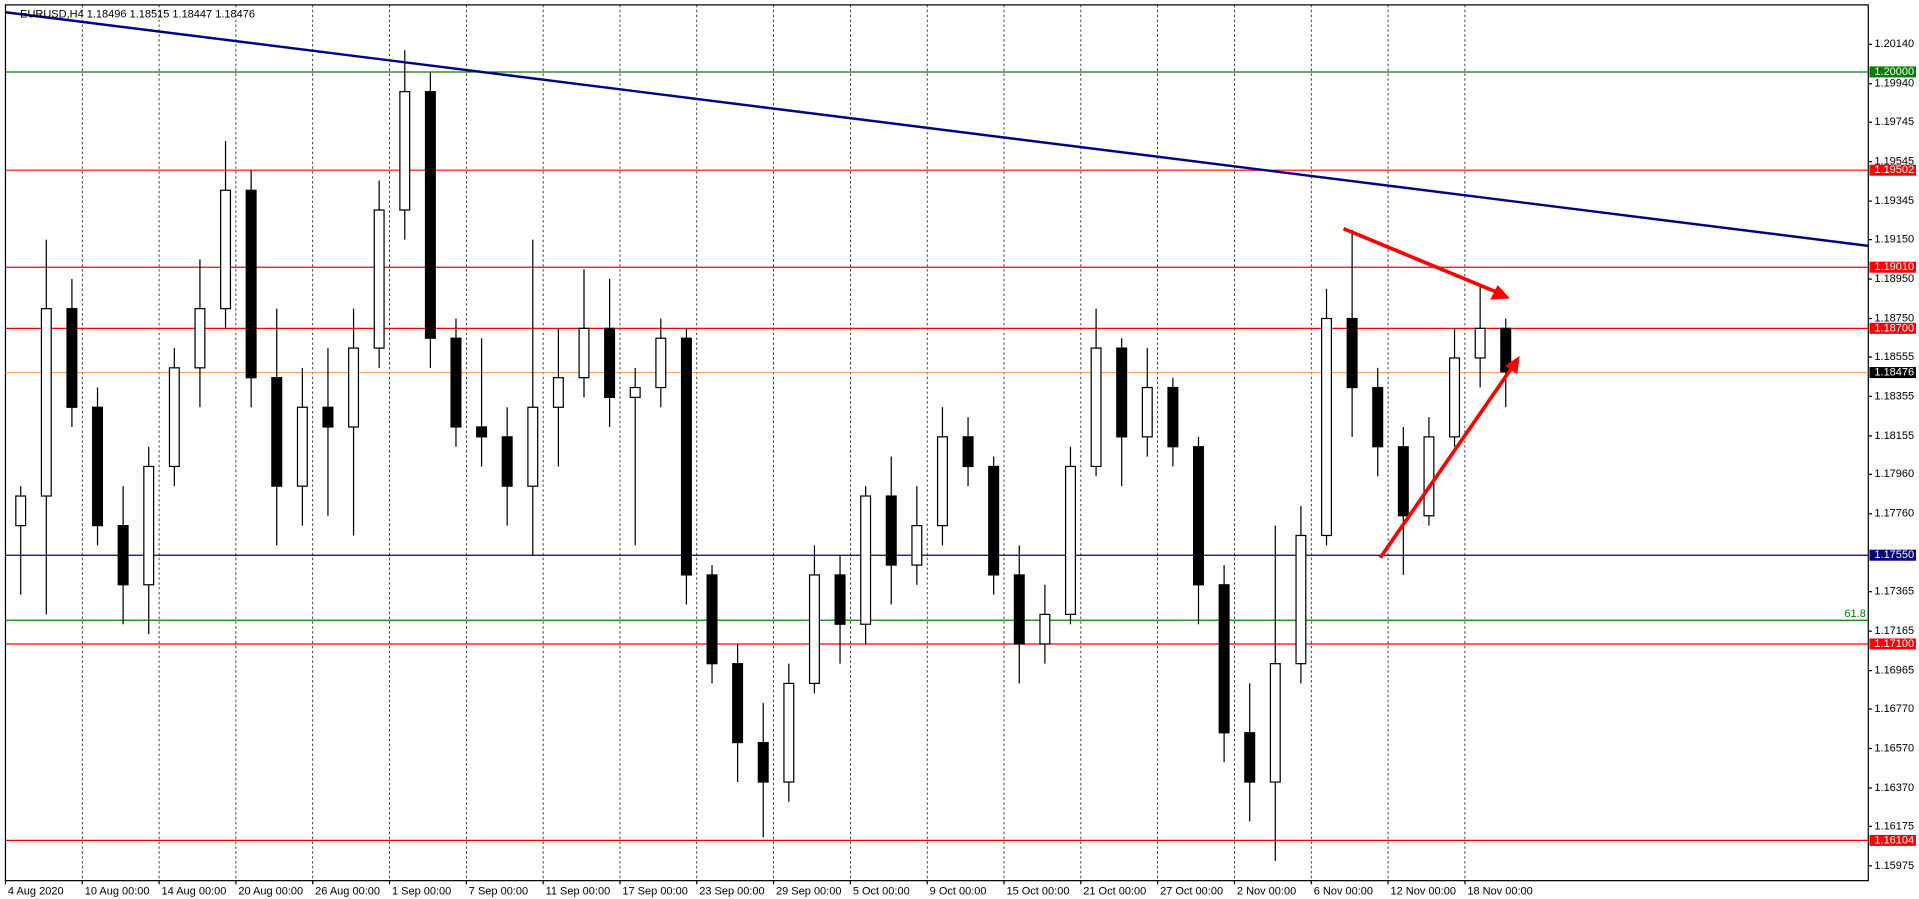 This screenshot has width=1919, height=899. What do you see at coordinates (958, 892) in the screenshot?
I see `x-tick-label: 9 Oct 00:00` at bounding box center [958, 892].